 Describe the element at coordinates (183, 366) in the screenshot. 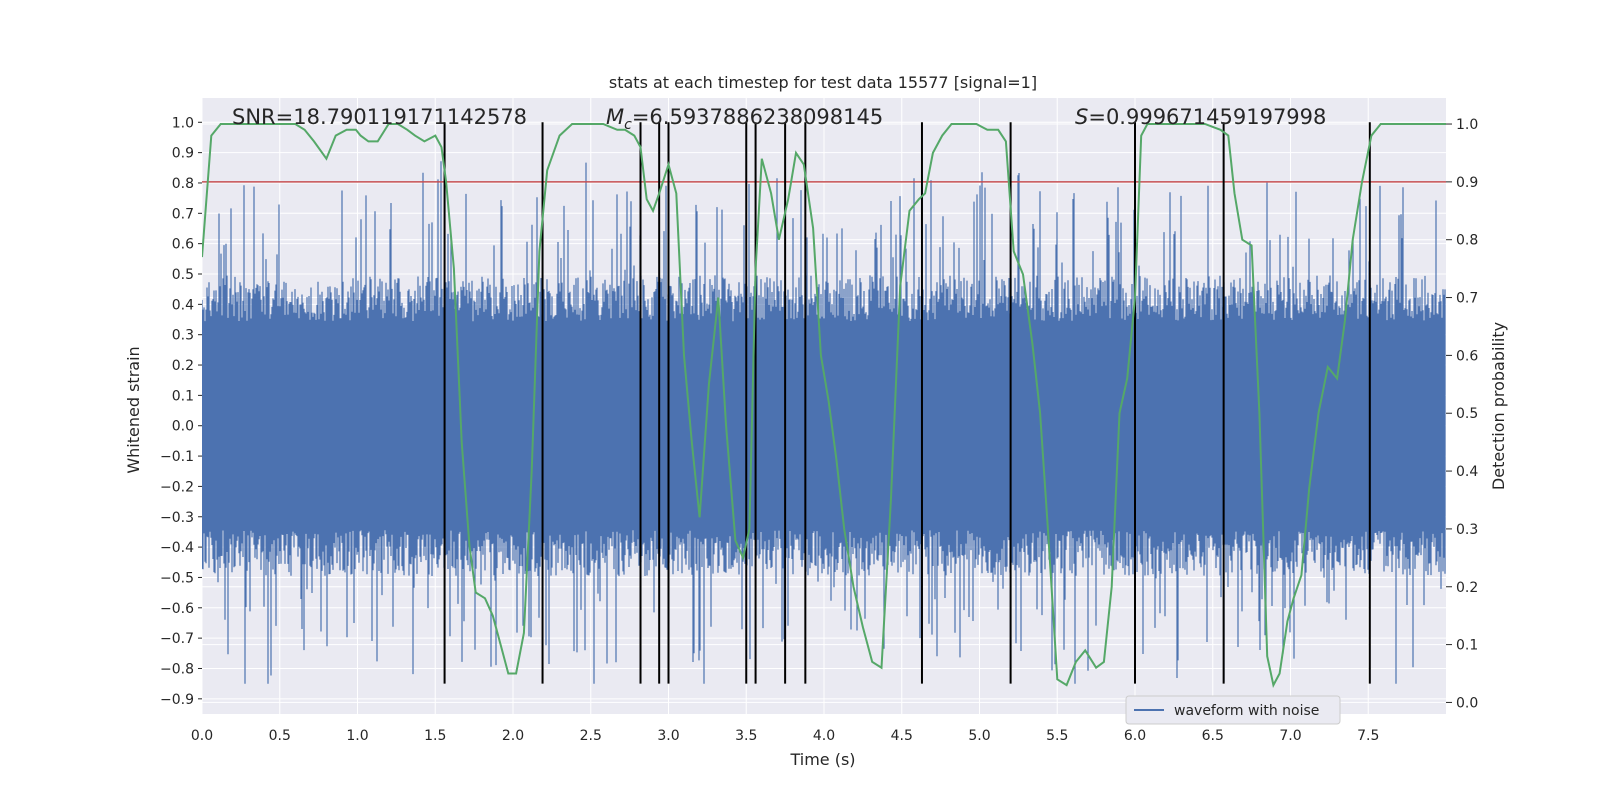

I see `y-tick-label-8: 0.2` at that location.